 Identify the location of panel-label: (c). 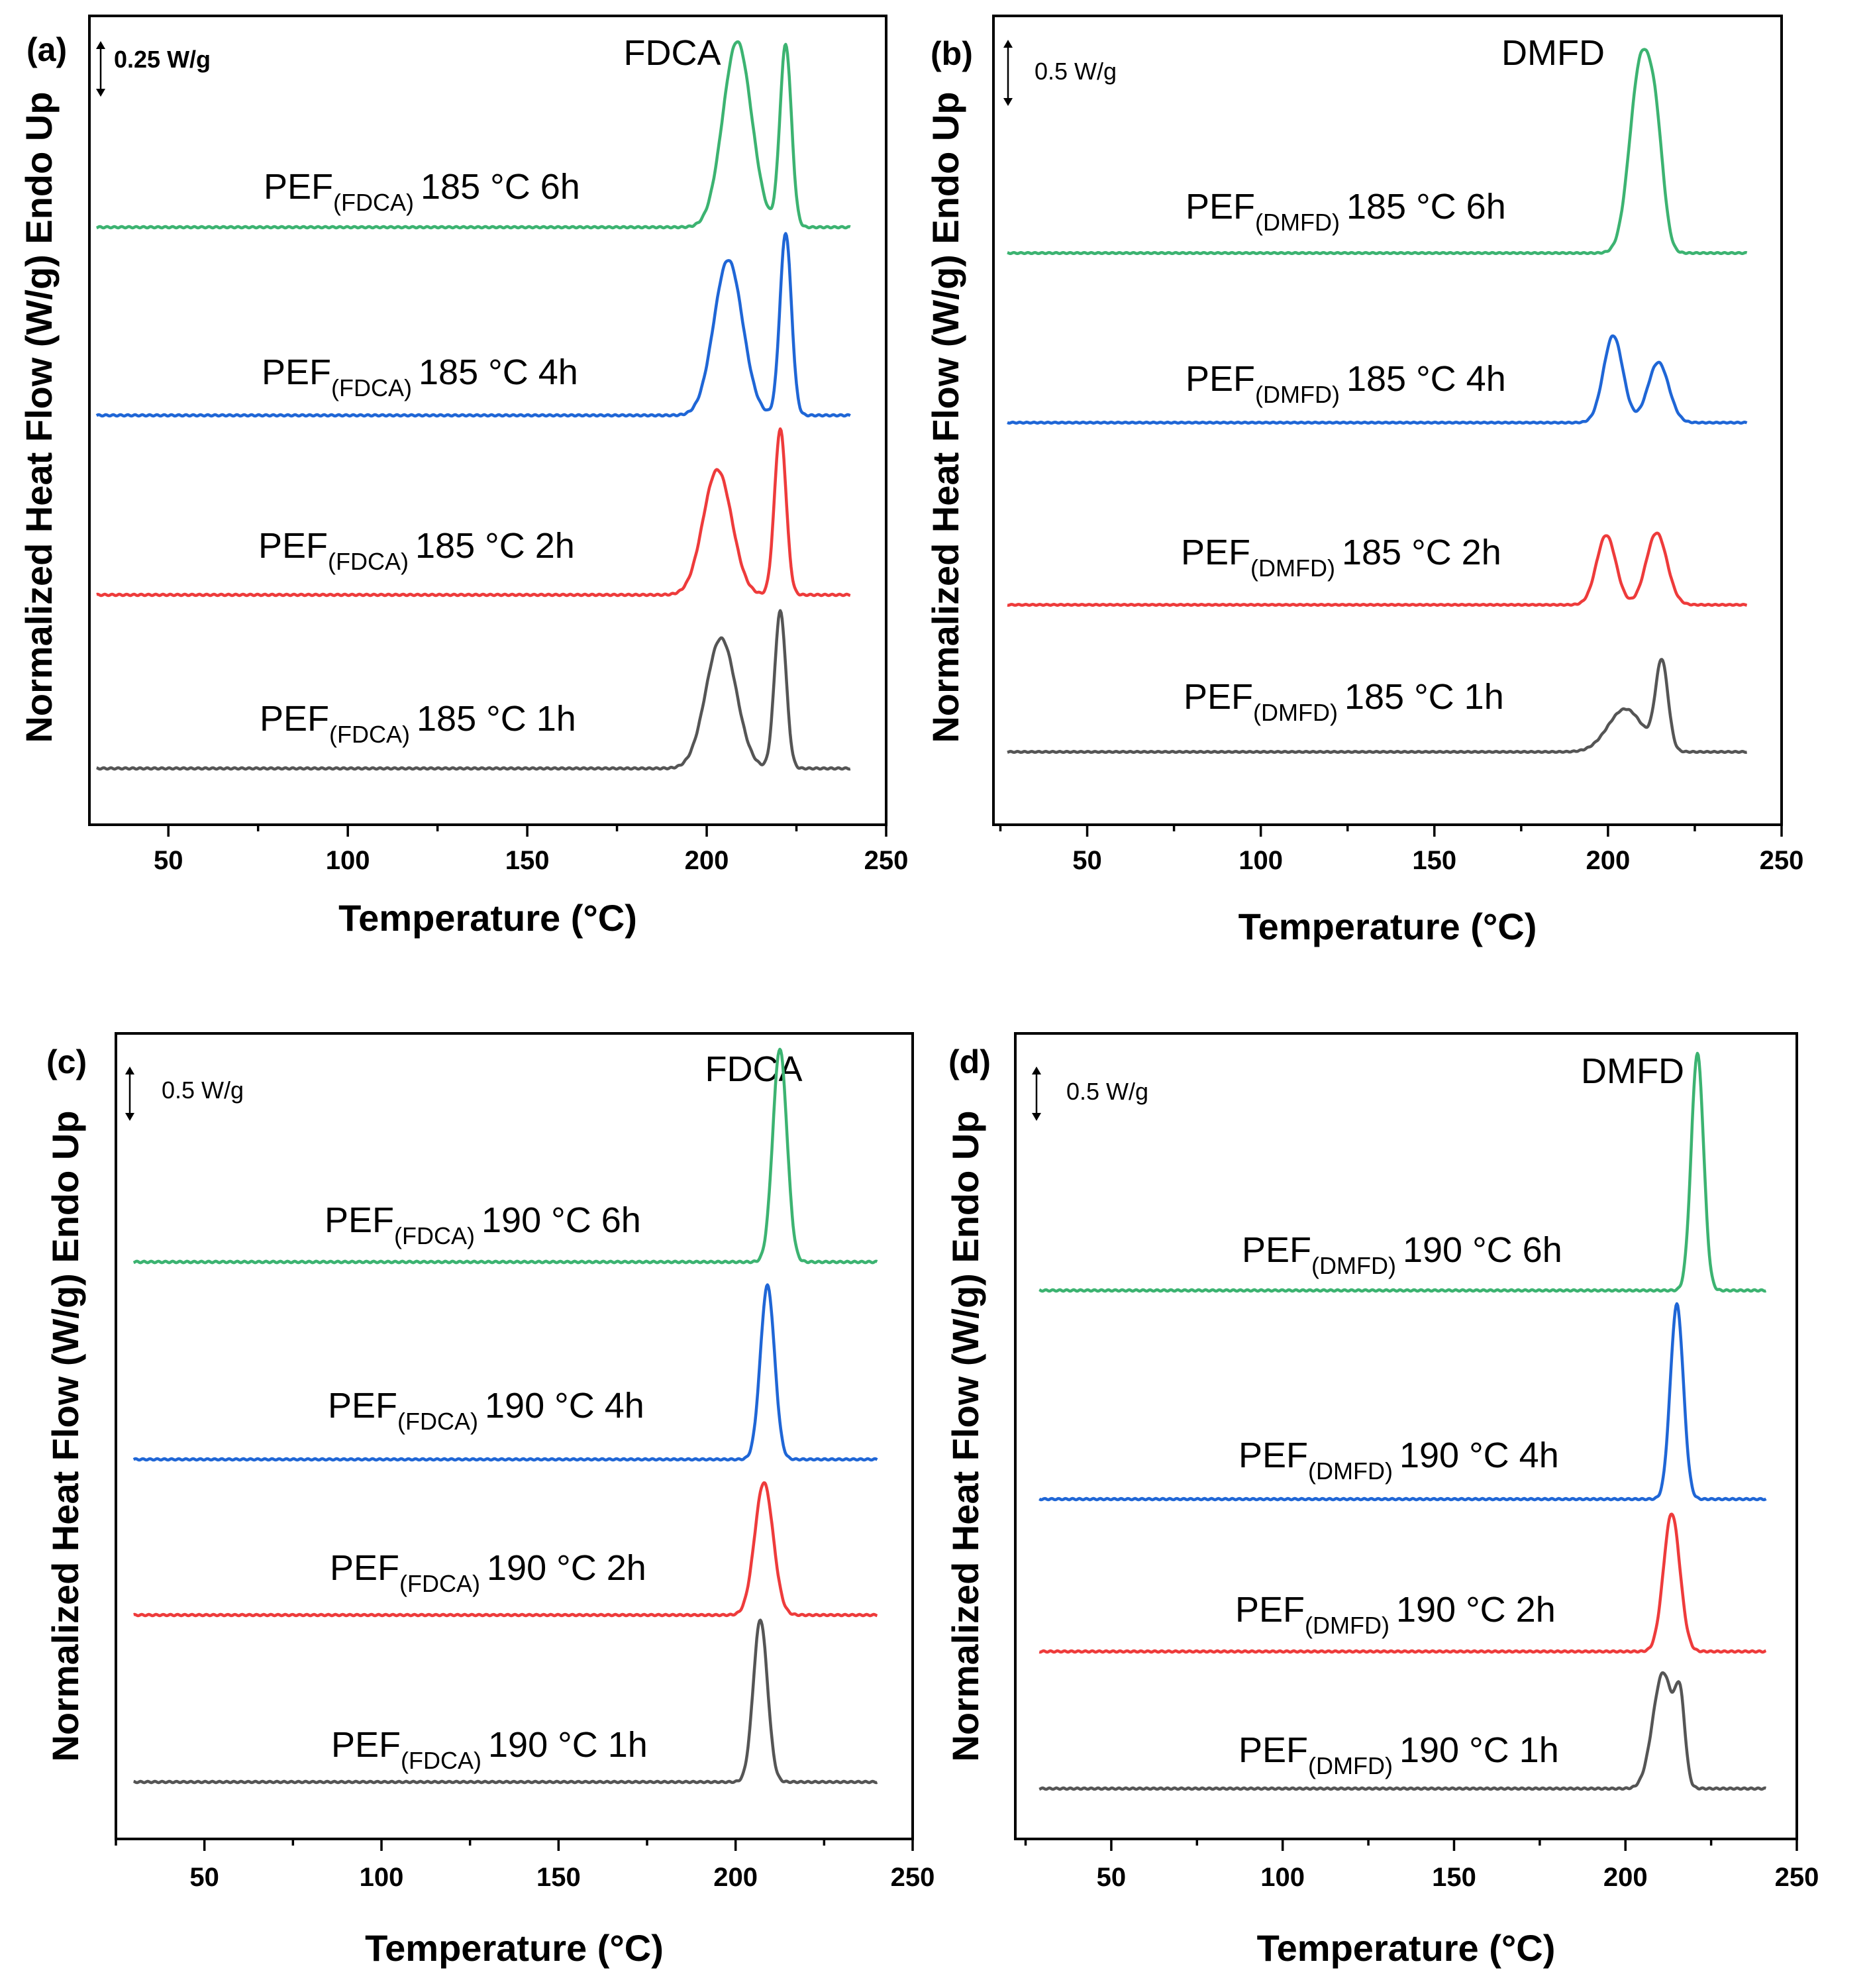
(66, 1061).